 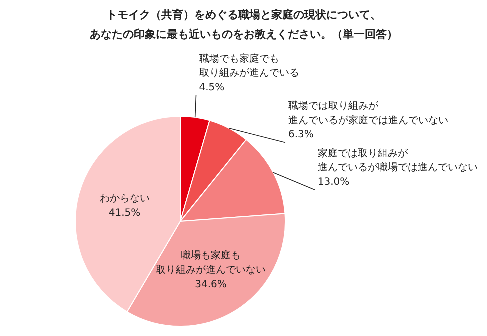 I want to click on data-label: 4.5%, so click(x=212, y=88).